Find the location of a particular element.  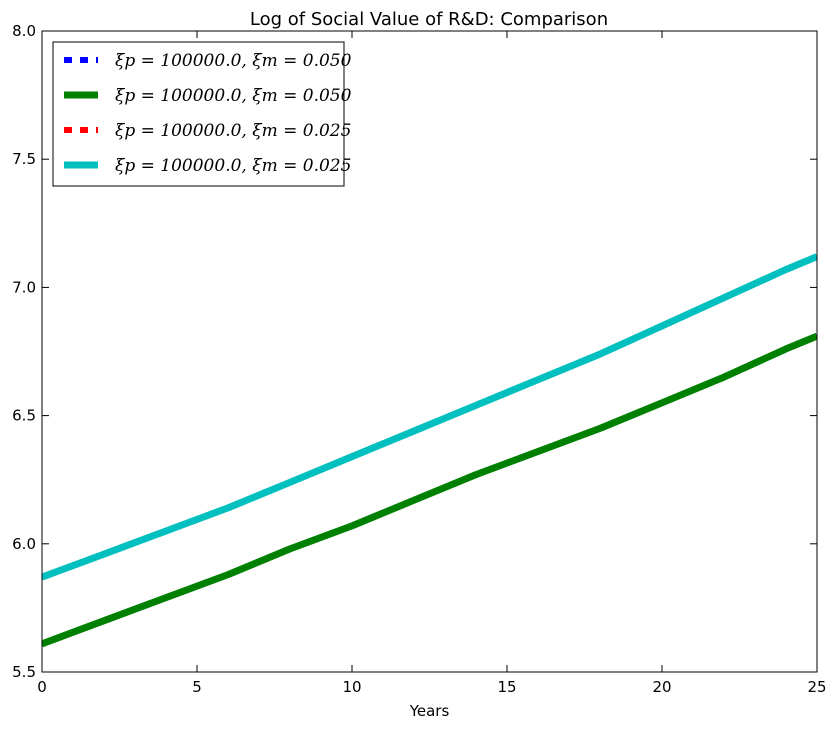

x-tick-label: 10 is located at coordinates (351, 687).